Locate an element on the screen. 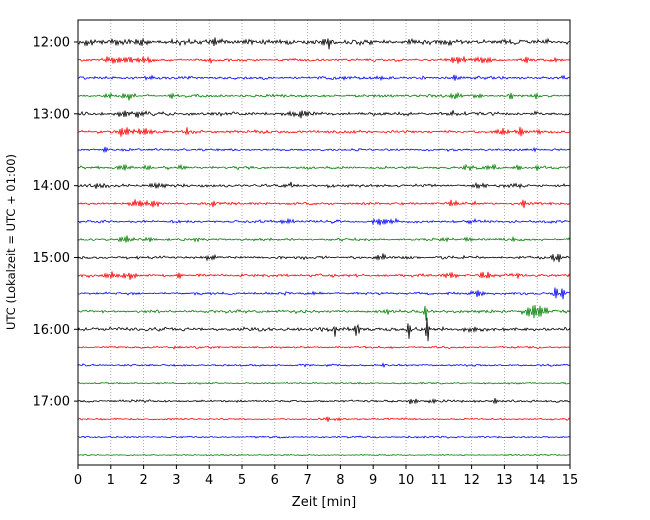 This screenshot has height=520, width=650. y-tick-label: 17:00 is located at coordinates (51, 402).